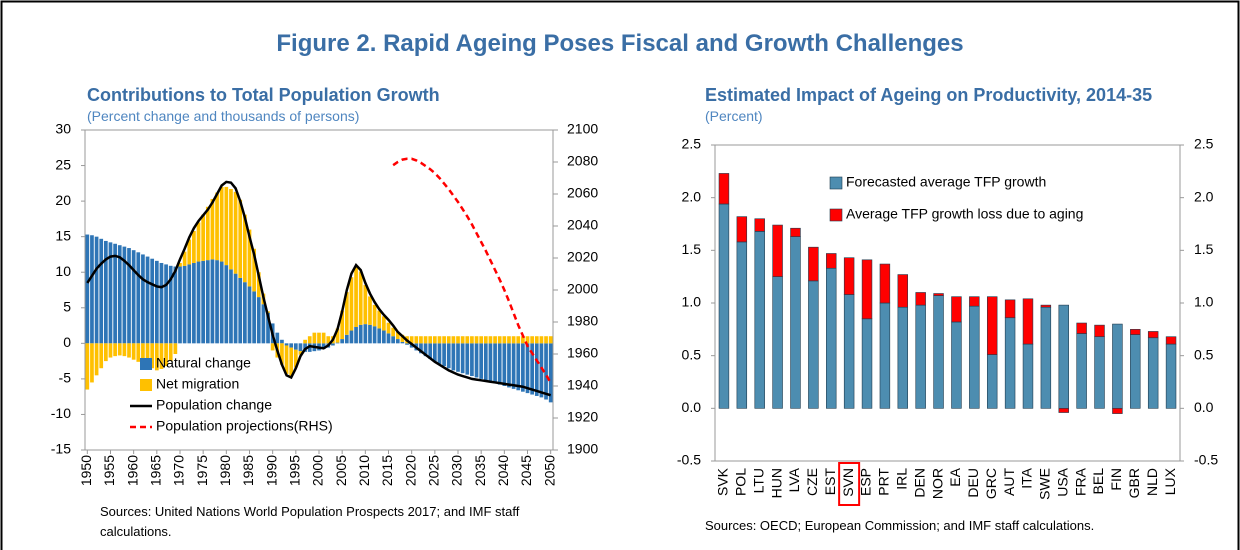  I want to click on y-tick-label: -10, so click(61, 413).